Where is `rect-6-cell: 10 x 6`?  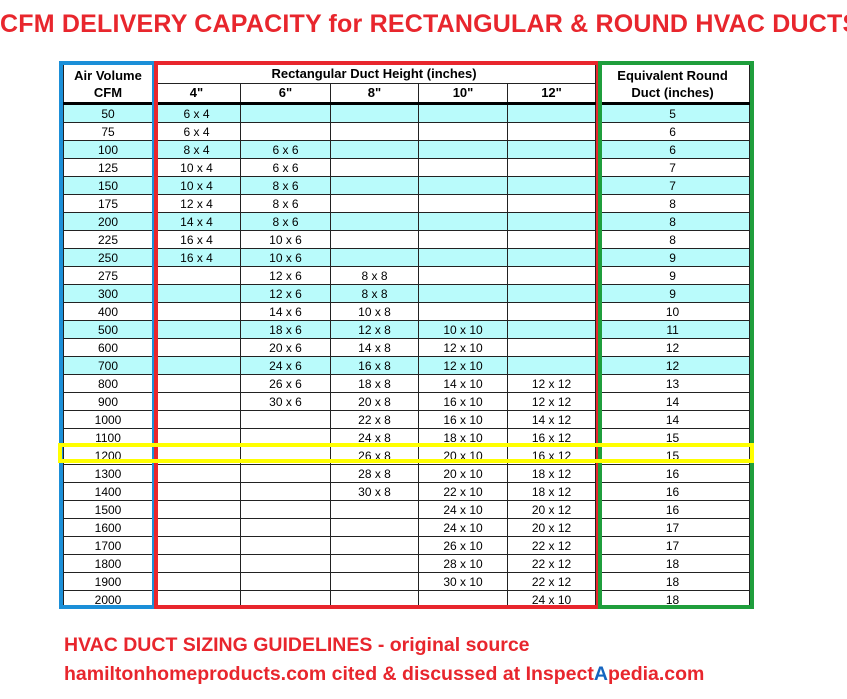
rect-6-cell: 10 x 6 is located at coordinates (285, 239).